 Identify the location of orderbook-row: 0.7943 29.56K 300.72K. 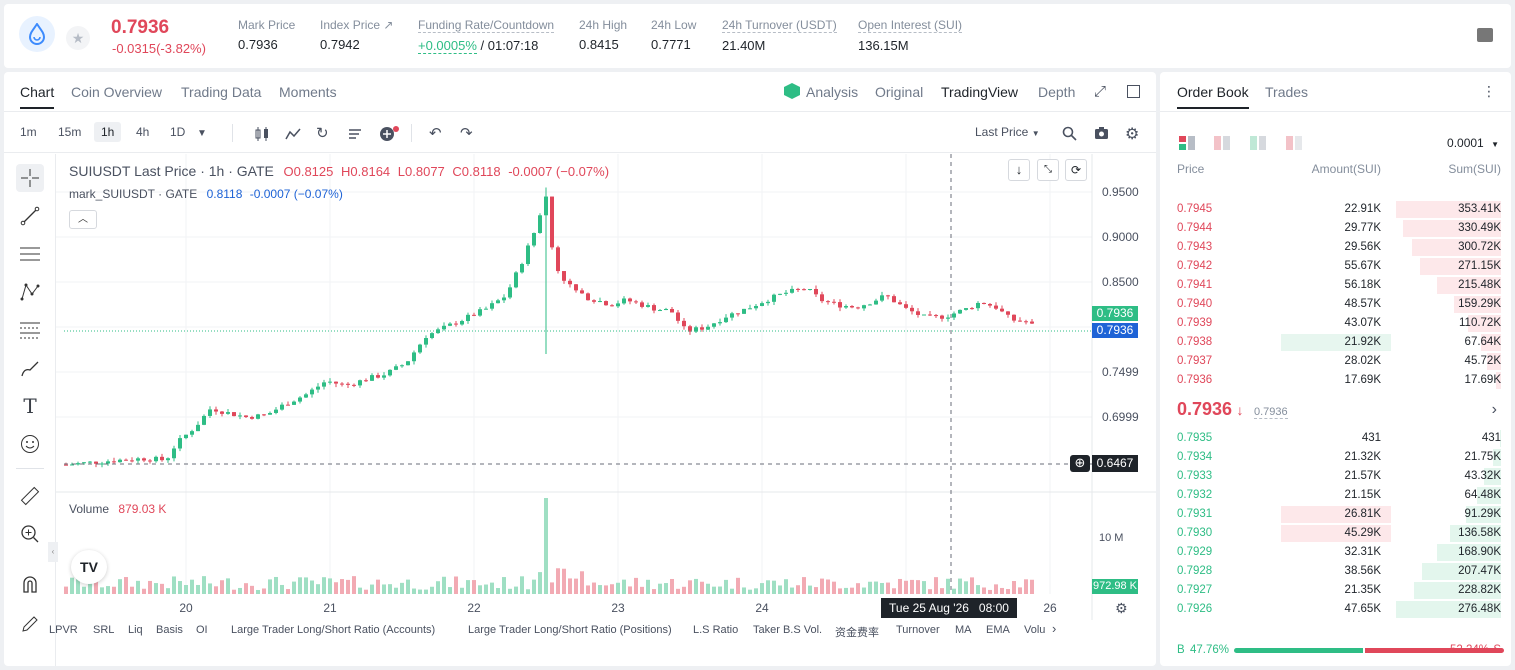
(1335, 247).